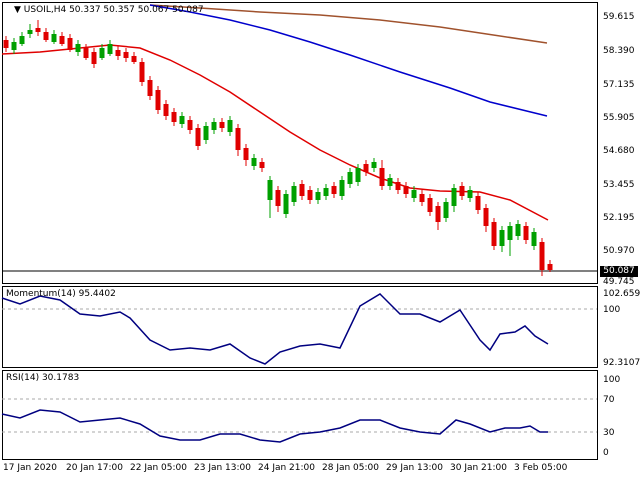  Describe the element at coordinates (619, 218) in the screenshot. I see `price-axis-label: 52.195` at that location.